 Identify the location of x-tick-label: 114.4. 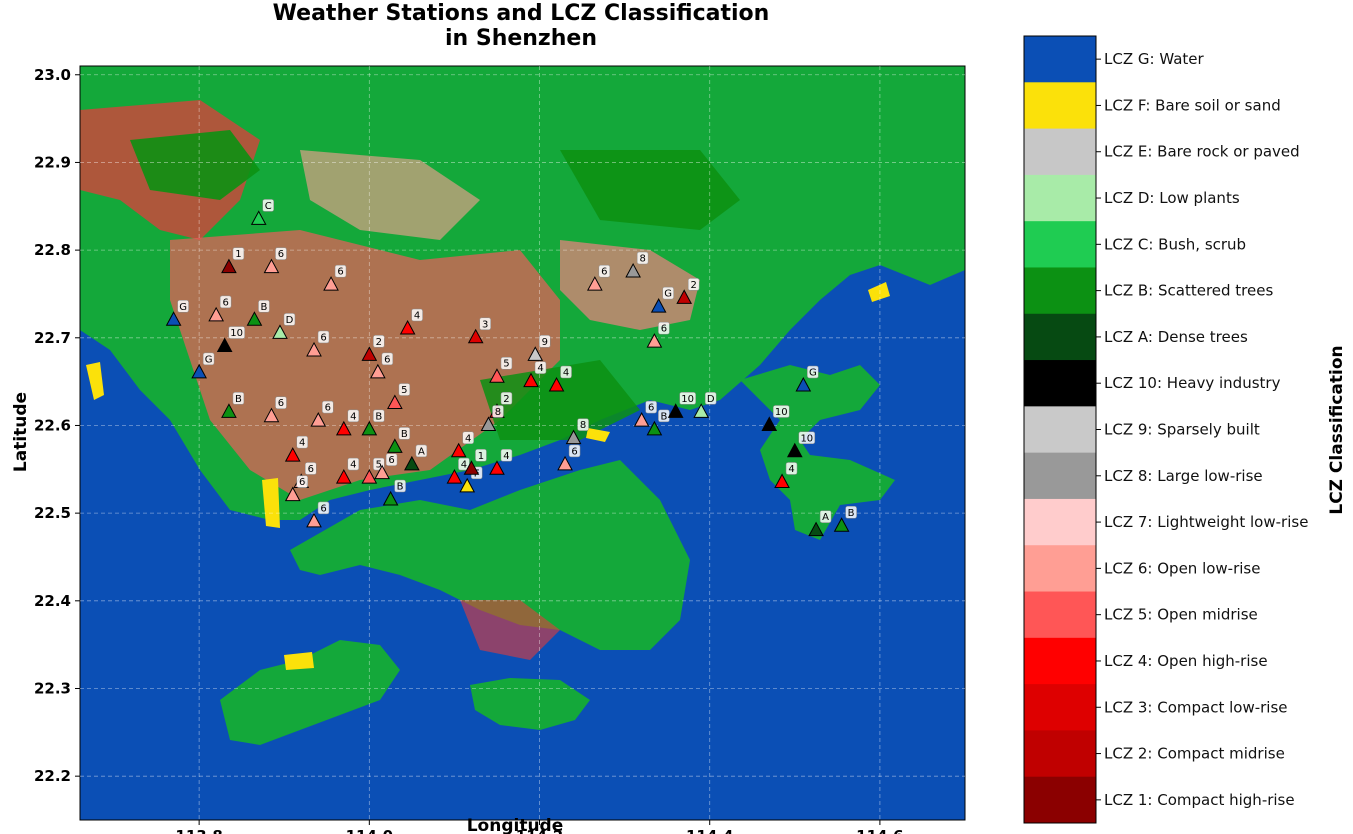
(709, 830).